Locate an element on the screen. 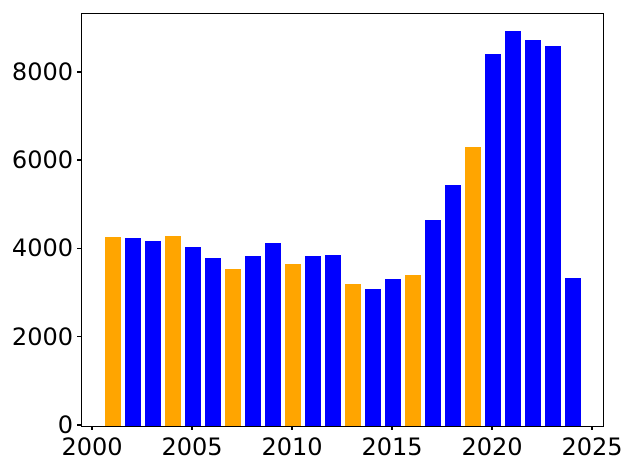 The height and width of the screenshot is (470, 629). x-tick-2015 is located at coordinates (392, 428).